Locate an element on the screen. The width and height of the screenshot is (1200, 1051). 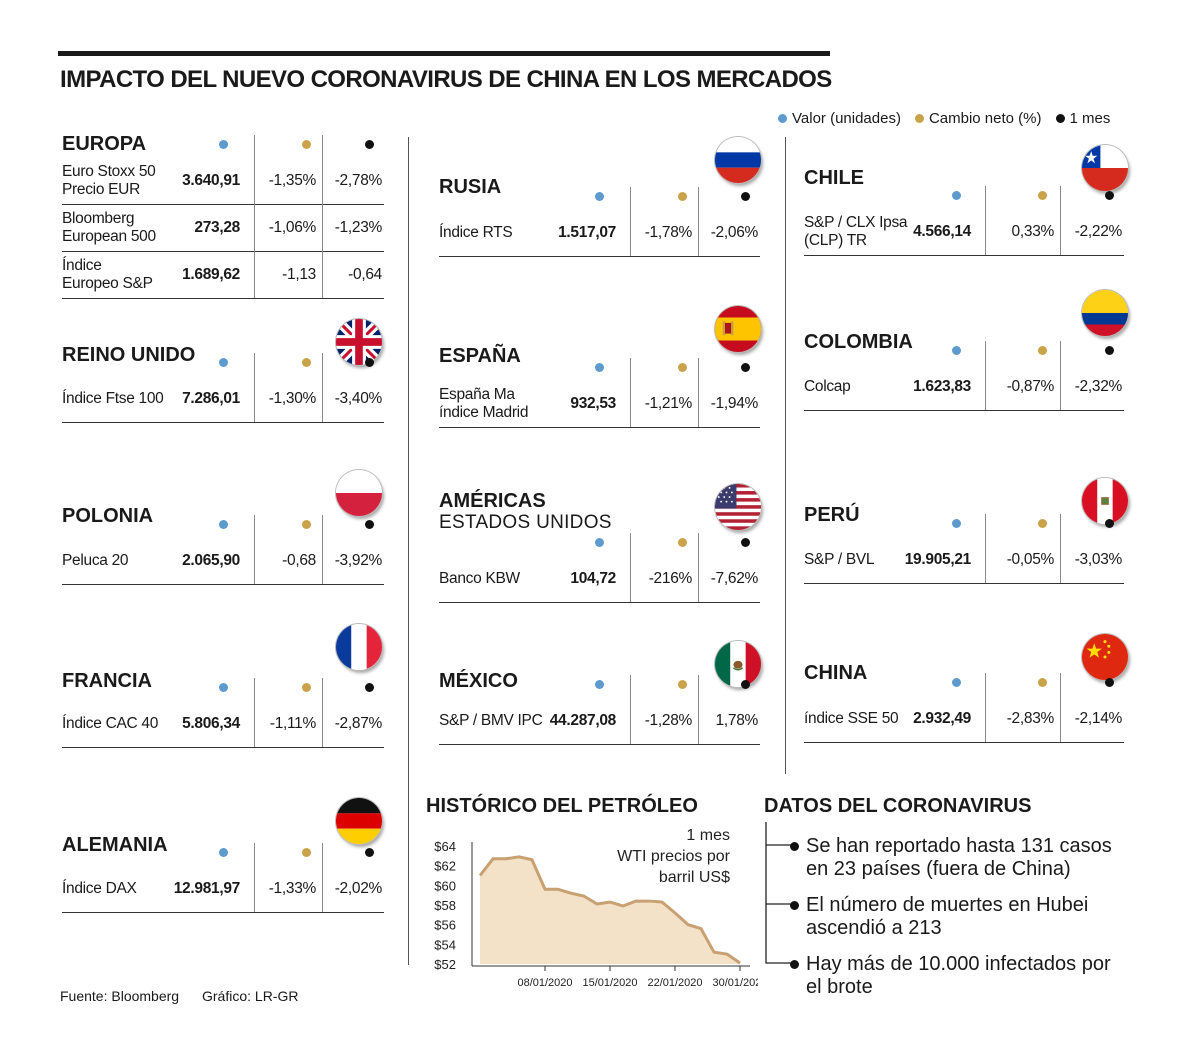
datos-item-line: Hay más de 10.000 infectados por is located at coordinates (958, 964).